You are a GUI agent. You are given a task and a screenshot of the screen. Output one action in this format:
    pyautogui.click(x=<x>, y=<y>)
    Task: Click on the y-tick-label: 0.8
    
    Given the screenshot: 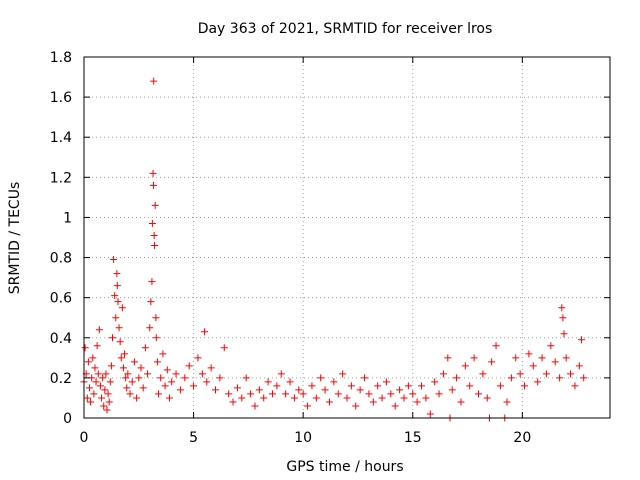 What is the action you would take?
    pyautogui.click(x=61, y=259)
    